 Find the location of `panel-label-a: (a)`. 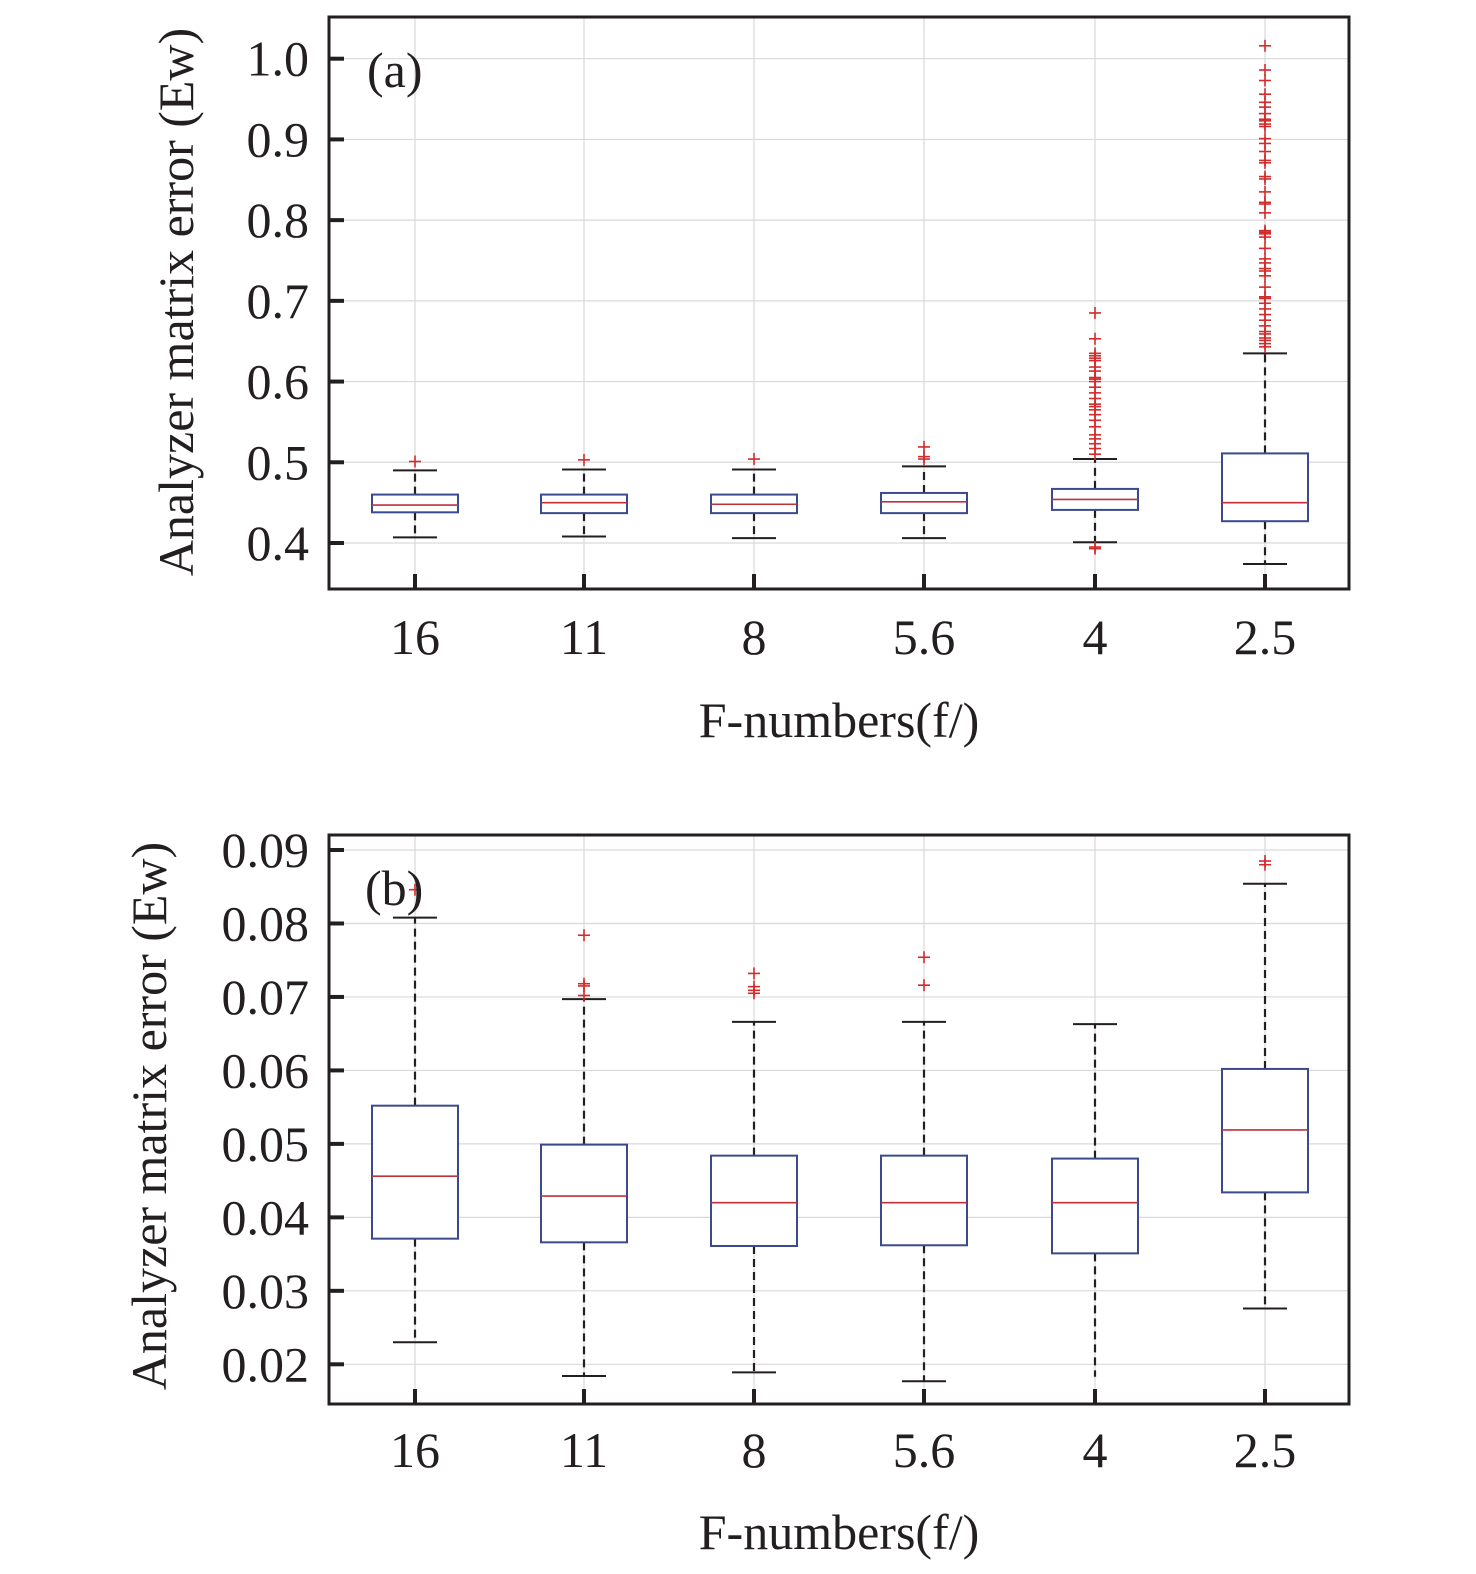

panel-label-a: (a) is located at coordinates (395, 70).